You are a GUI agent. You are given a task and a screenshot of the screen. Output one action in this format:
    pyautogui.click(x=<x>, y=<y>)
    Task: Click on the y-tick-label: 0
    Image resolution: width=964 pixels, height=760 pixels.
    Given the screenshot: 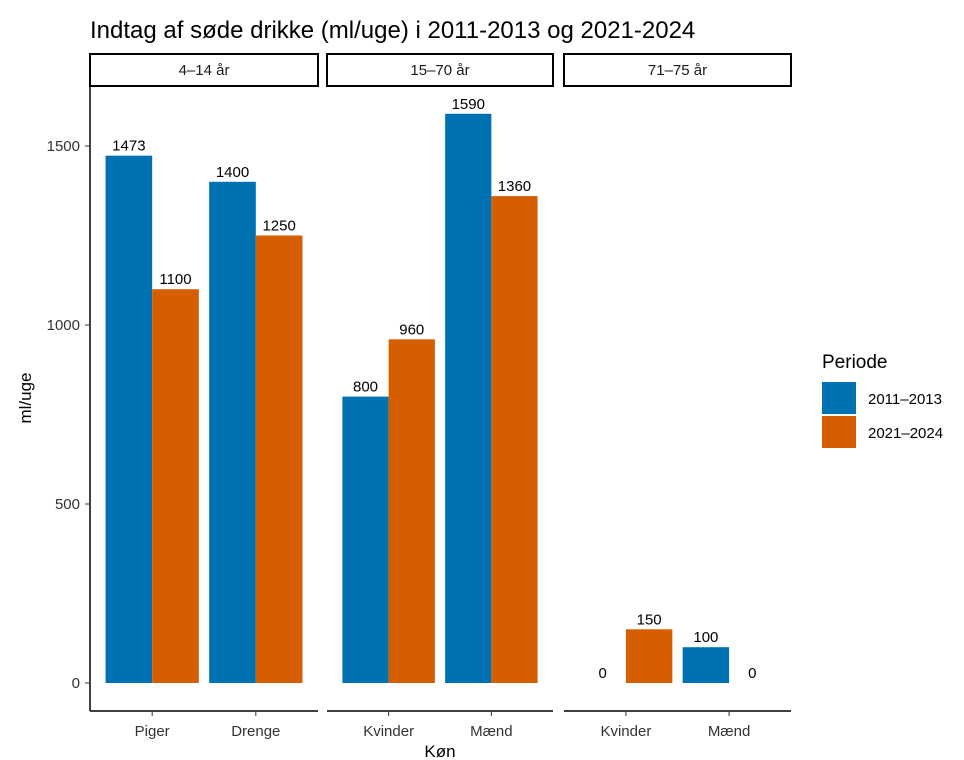 What is the action you would take?
    pyautogui.click(x=76, y=683)
    